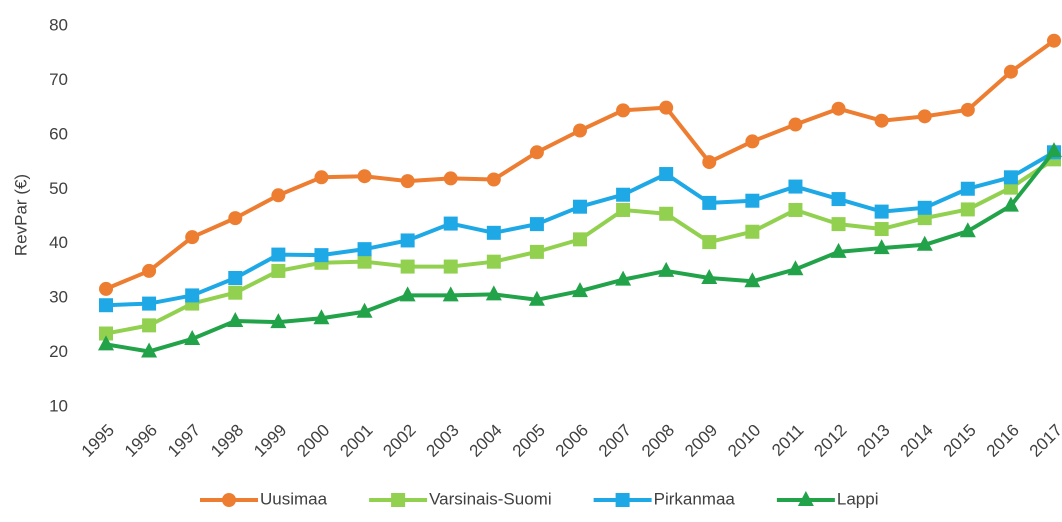 This screenshot has width=1062, height=522. I want to click on x-tick-label: 2000, so click(313, 441).